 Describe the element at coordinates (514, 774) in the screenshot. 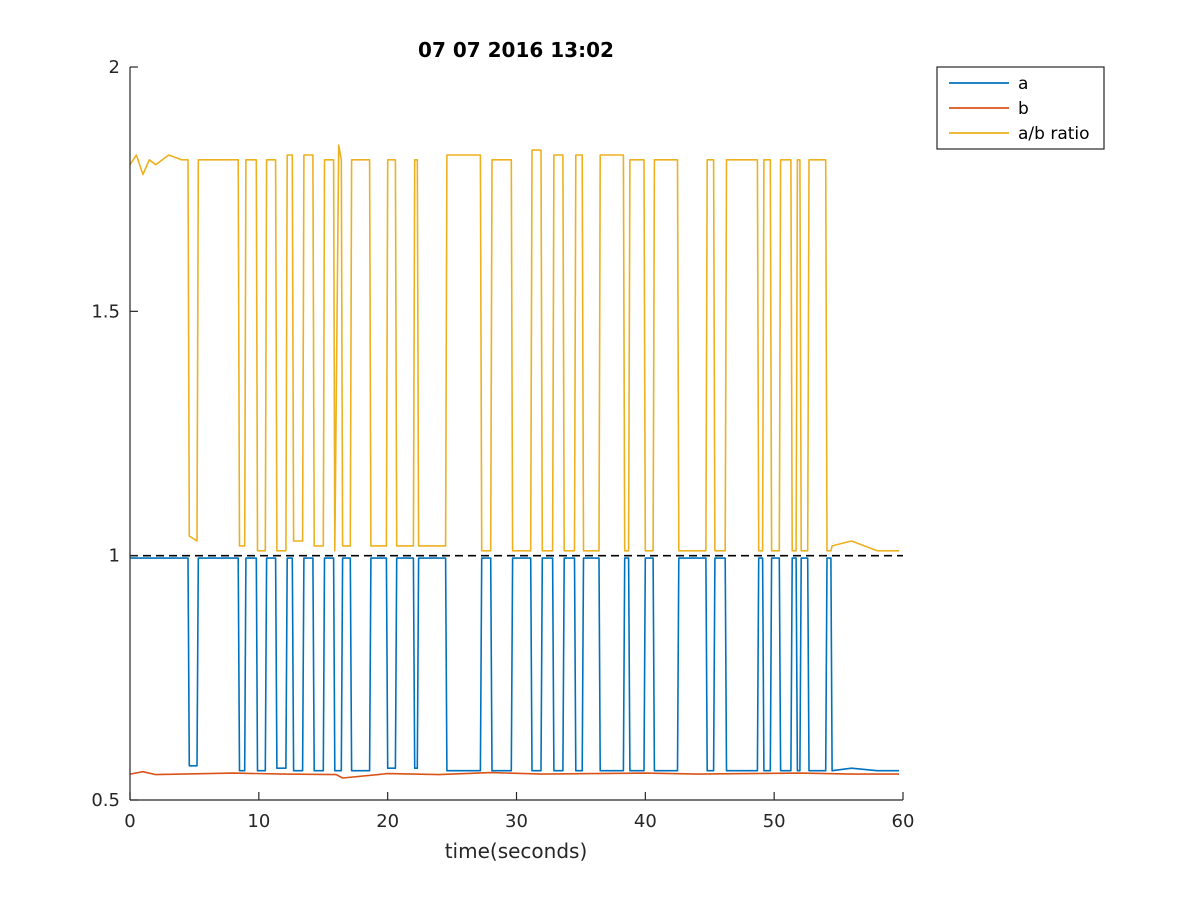

I see `series-line-b` at that location.